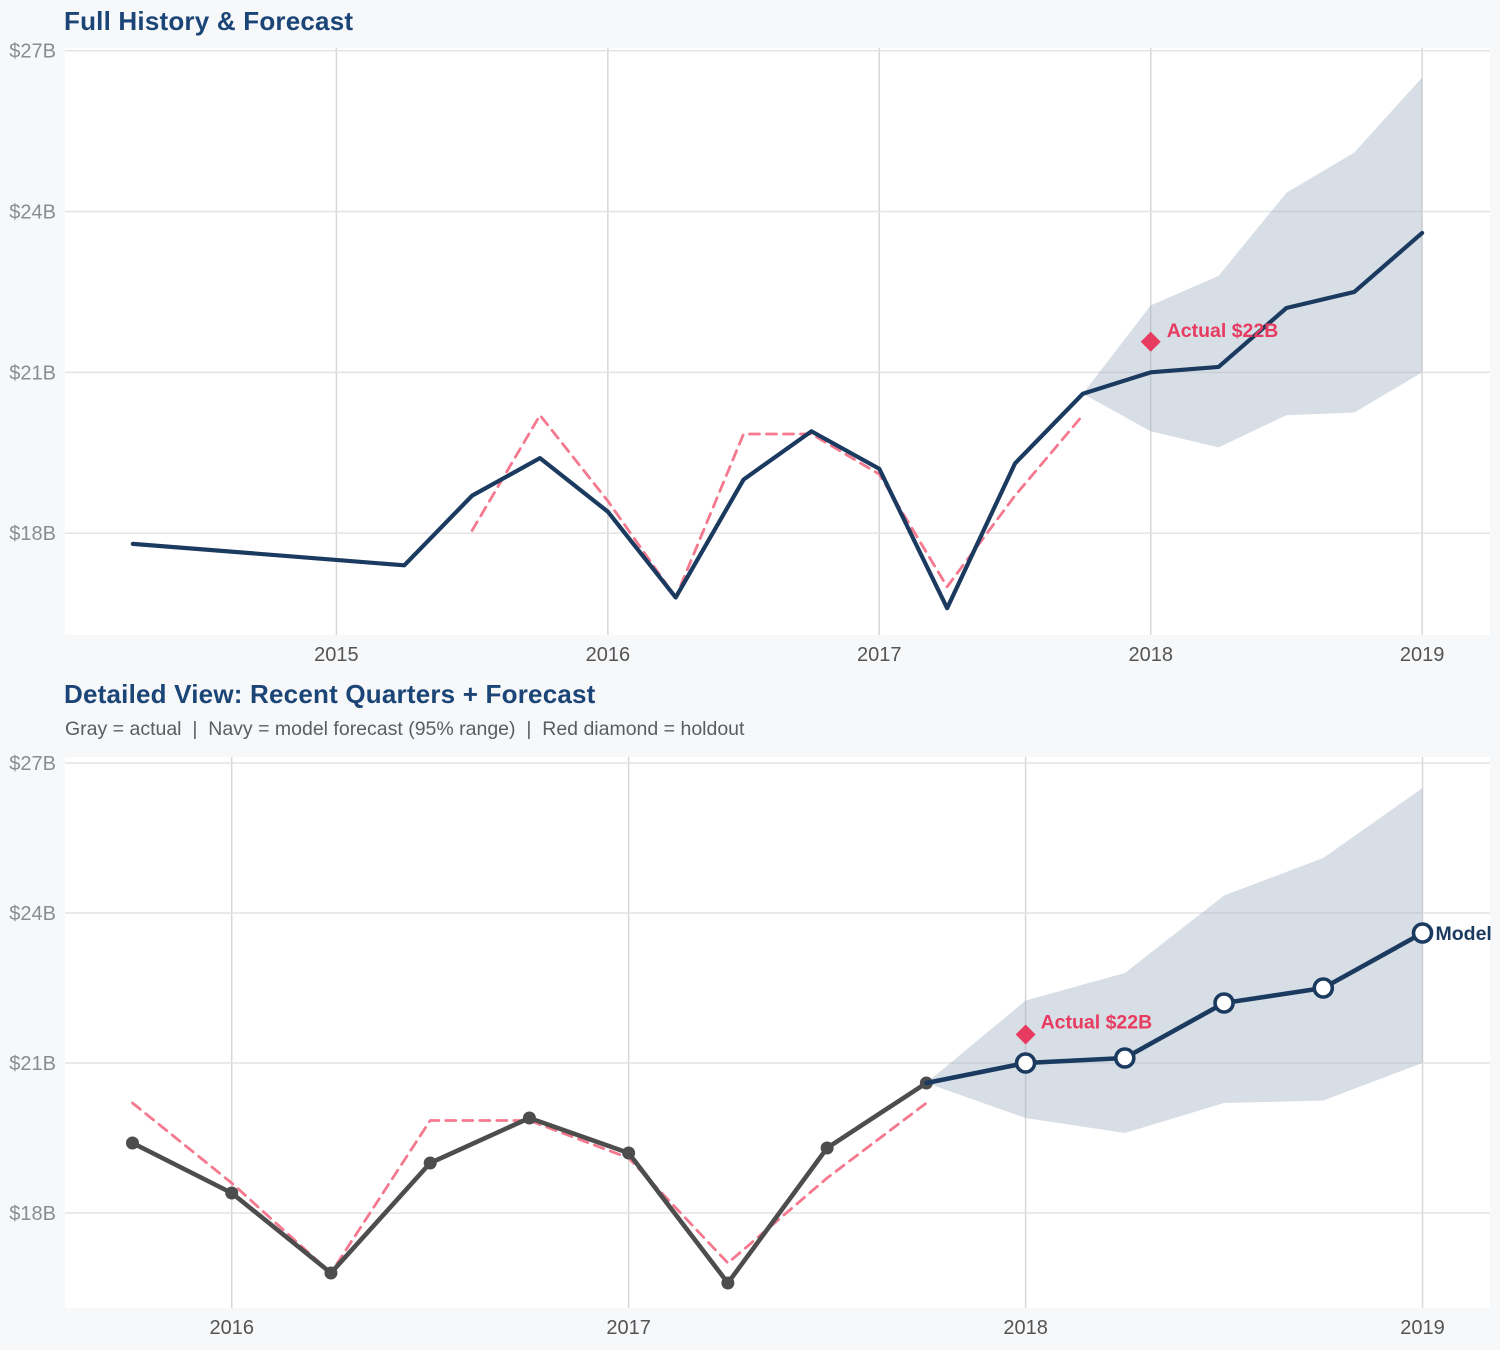 The width and height of the screenshot is (1500, 1350). I want to click on x-tick-label: 2015, so click(336, 655).